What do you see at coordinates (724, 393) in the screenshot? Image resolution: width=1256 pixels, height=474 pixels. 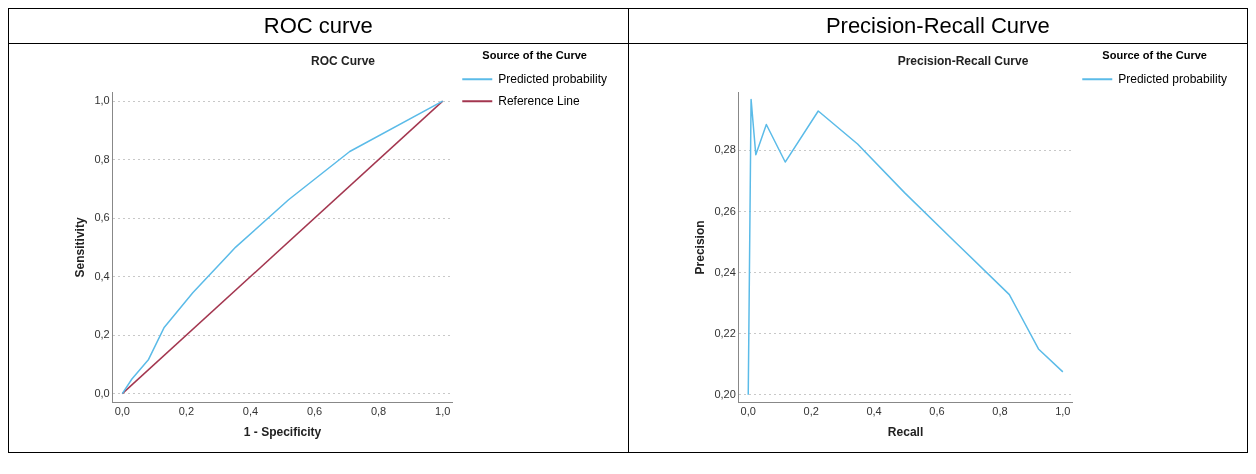 I see `y-tick-label: 0,20` at bounding box center [724, 393].